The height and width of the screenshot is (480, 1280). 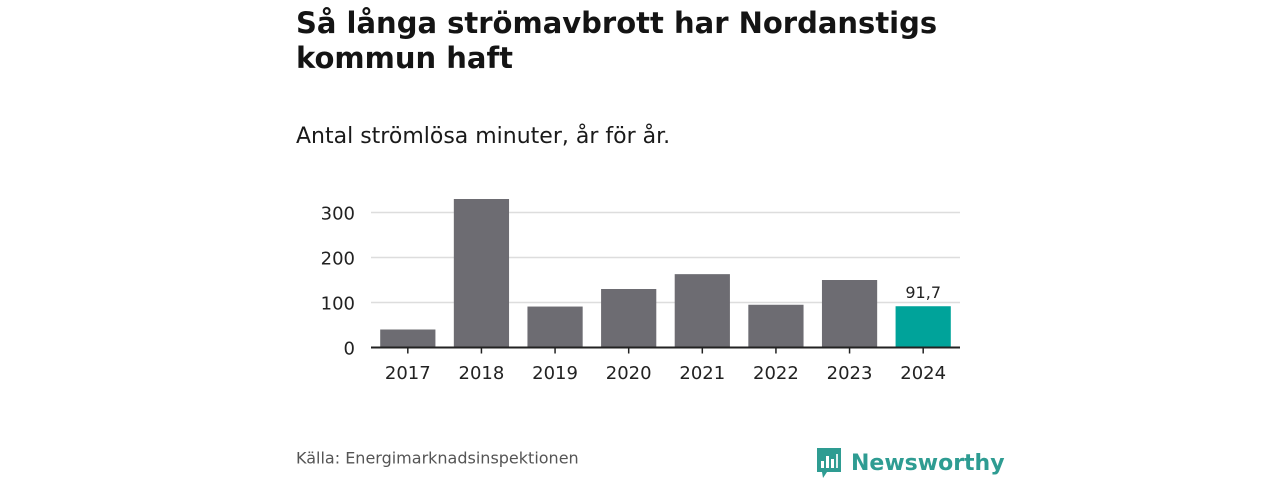 What do you see at coordinates (829, 463) in the screenshot?
I see `bar-chart-logo-icon` at bounding box center [829, 463].